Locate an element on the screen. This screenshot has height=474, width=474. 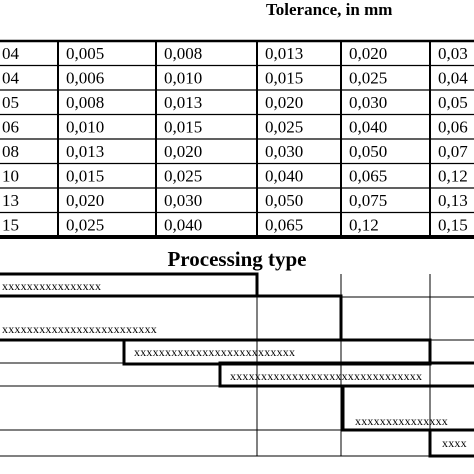
processing-bar-label: xxxxxxxxxxxxxxxx is located at coordinates (51, 286).